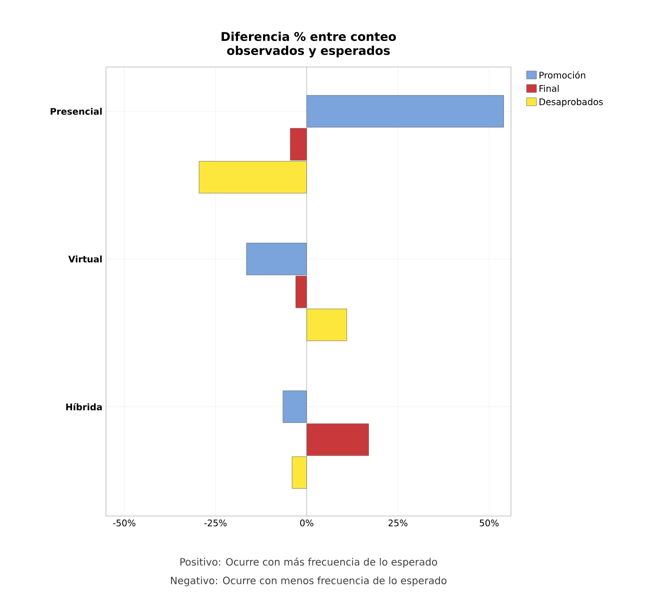 Image resolution: width=667 pixels, height=601 pixels. What do you see at coordinates (307, 523) in the screenshot?
I see `x-tick-label: 0%` at bounding box center [307, 523].